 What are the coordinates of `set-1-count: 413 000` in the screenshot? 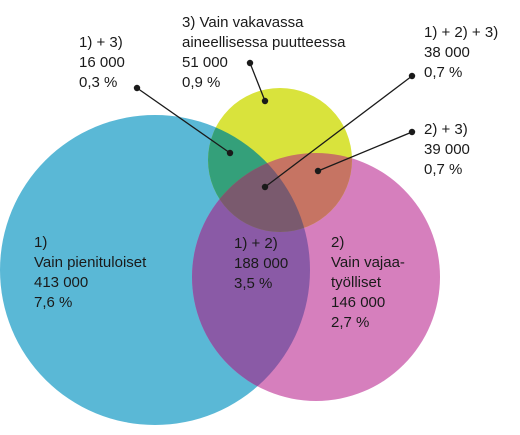 It's located at (61, 282).